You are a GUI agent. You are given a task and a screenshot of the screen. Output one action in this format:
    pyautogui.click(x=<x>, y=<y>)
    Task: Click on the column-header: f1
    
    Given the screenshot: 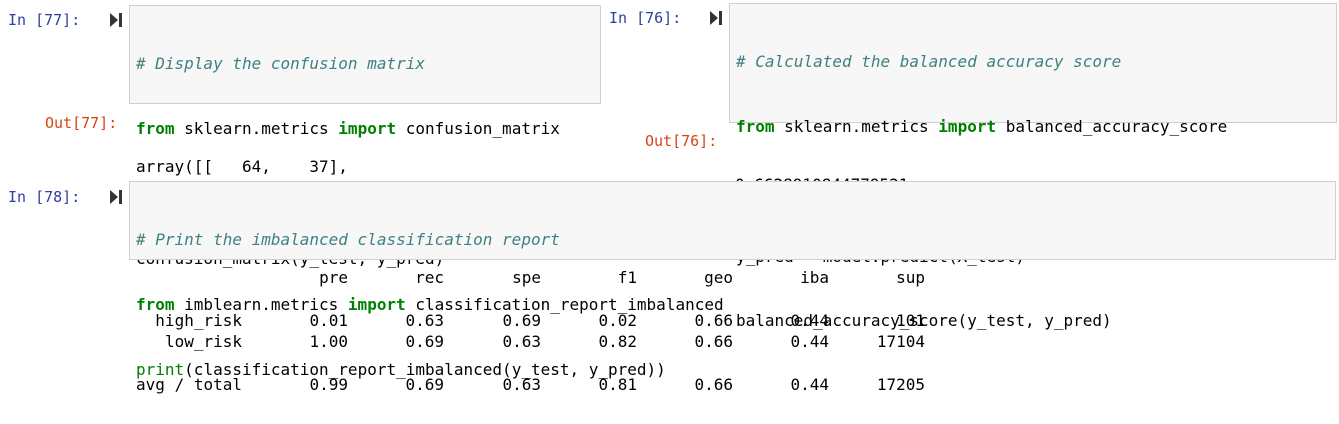 What is the action you would take?
    pyautogui.click(x=627, y=277)
    